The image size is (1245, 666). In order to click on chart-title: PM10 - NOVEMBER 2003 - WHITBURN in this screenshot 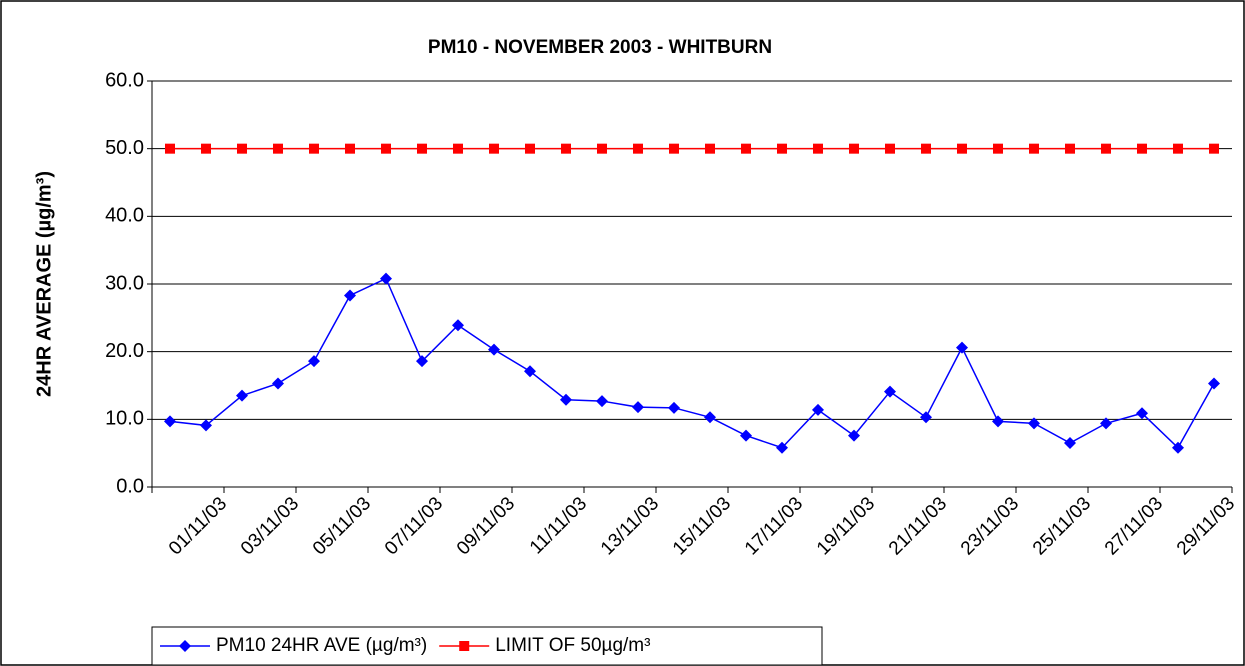, I will do `click(600, 47)`.